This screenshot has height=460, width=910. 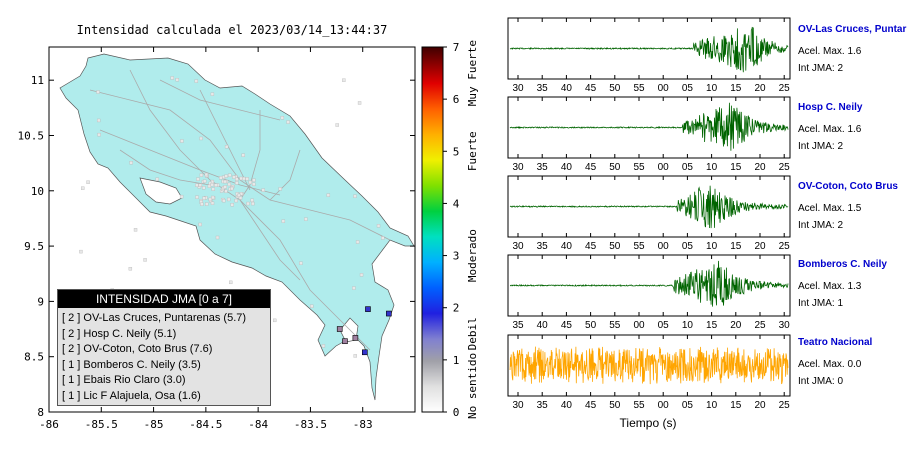 I want to click on legend-item: [ 1 ] Ebais Rio Claro (3.0), so click(x=124, y=380).